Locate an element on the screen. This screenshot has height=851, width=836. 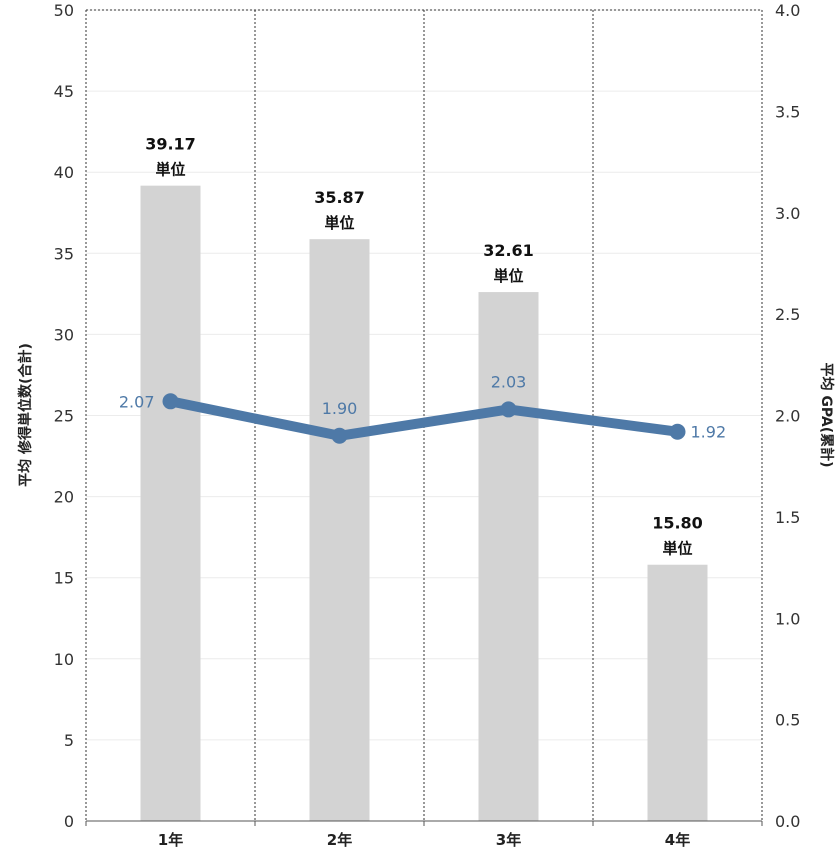
bar-value-label: 15.80 is located at coordinates (677, 523).